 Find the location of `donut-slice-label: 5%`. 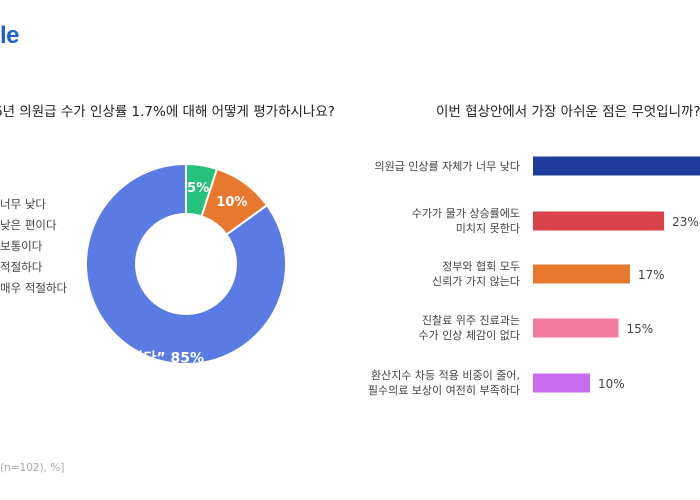

donut-slice-label: 5% is located at coordinates (198, 188).